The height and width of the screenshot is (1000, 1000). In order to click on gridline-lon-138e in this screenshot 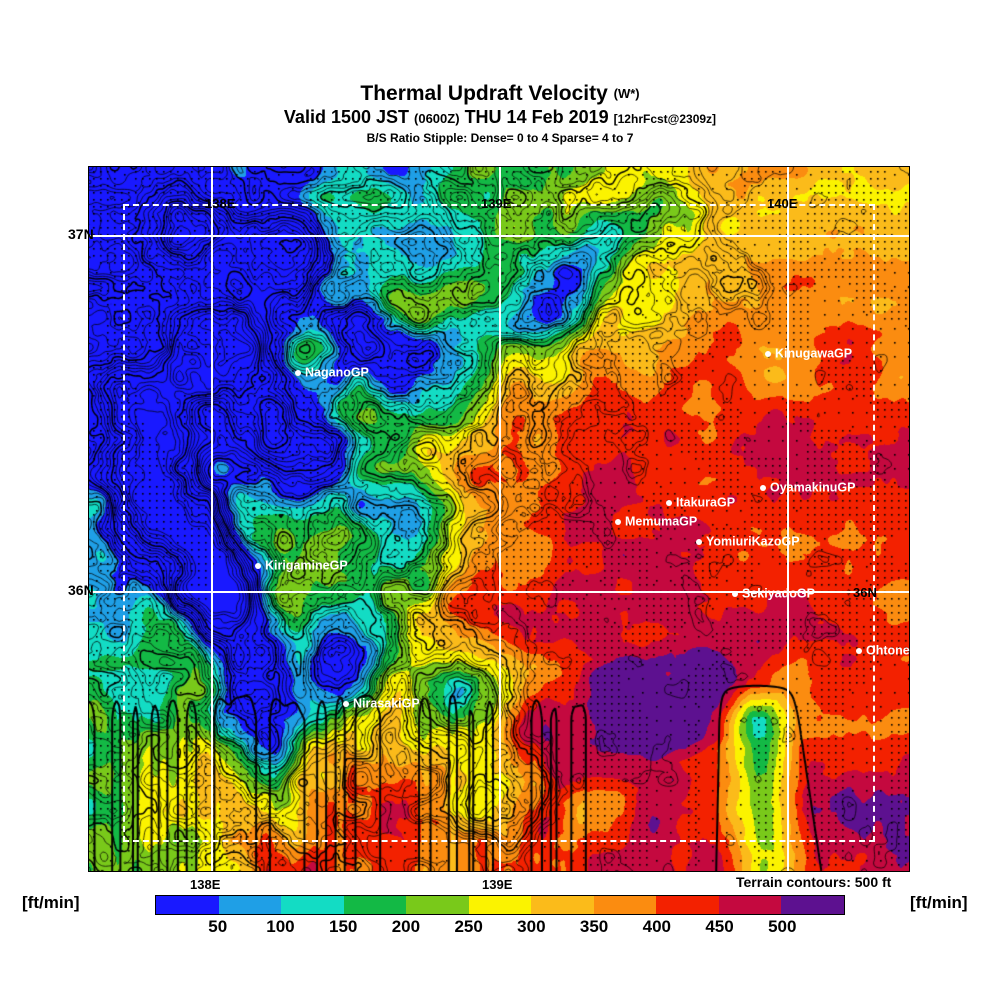, I will do `click(212, 519)`.